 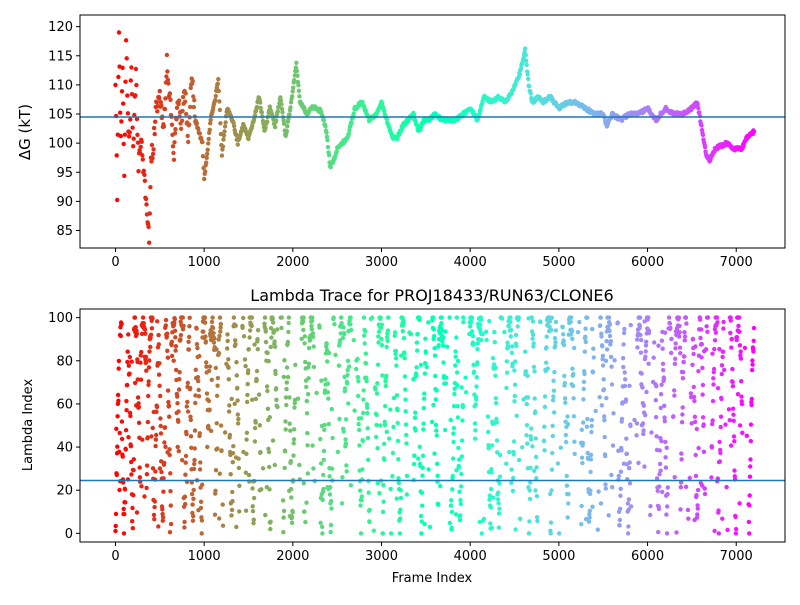 What do you see at coordinates (64, 173) in the screenshot?
I see `y-tick-label: 95` at bounding box center [64, 173].